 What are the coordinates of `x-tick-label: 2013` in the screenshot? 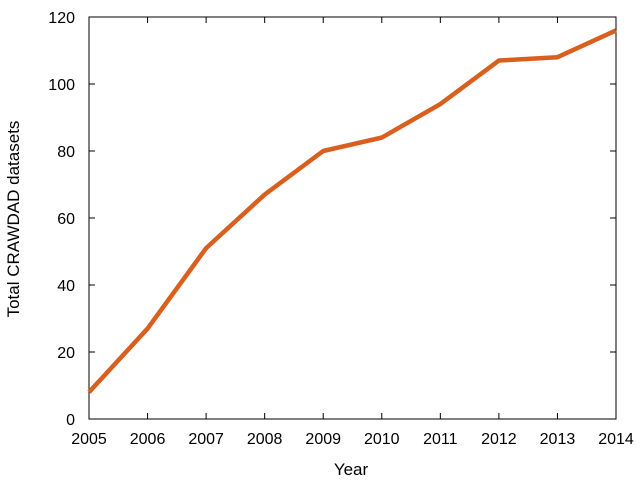 It's located at (558, 439).